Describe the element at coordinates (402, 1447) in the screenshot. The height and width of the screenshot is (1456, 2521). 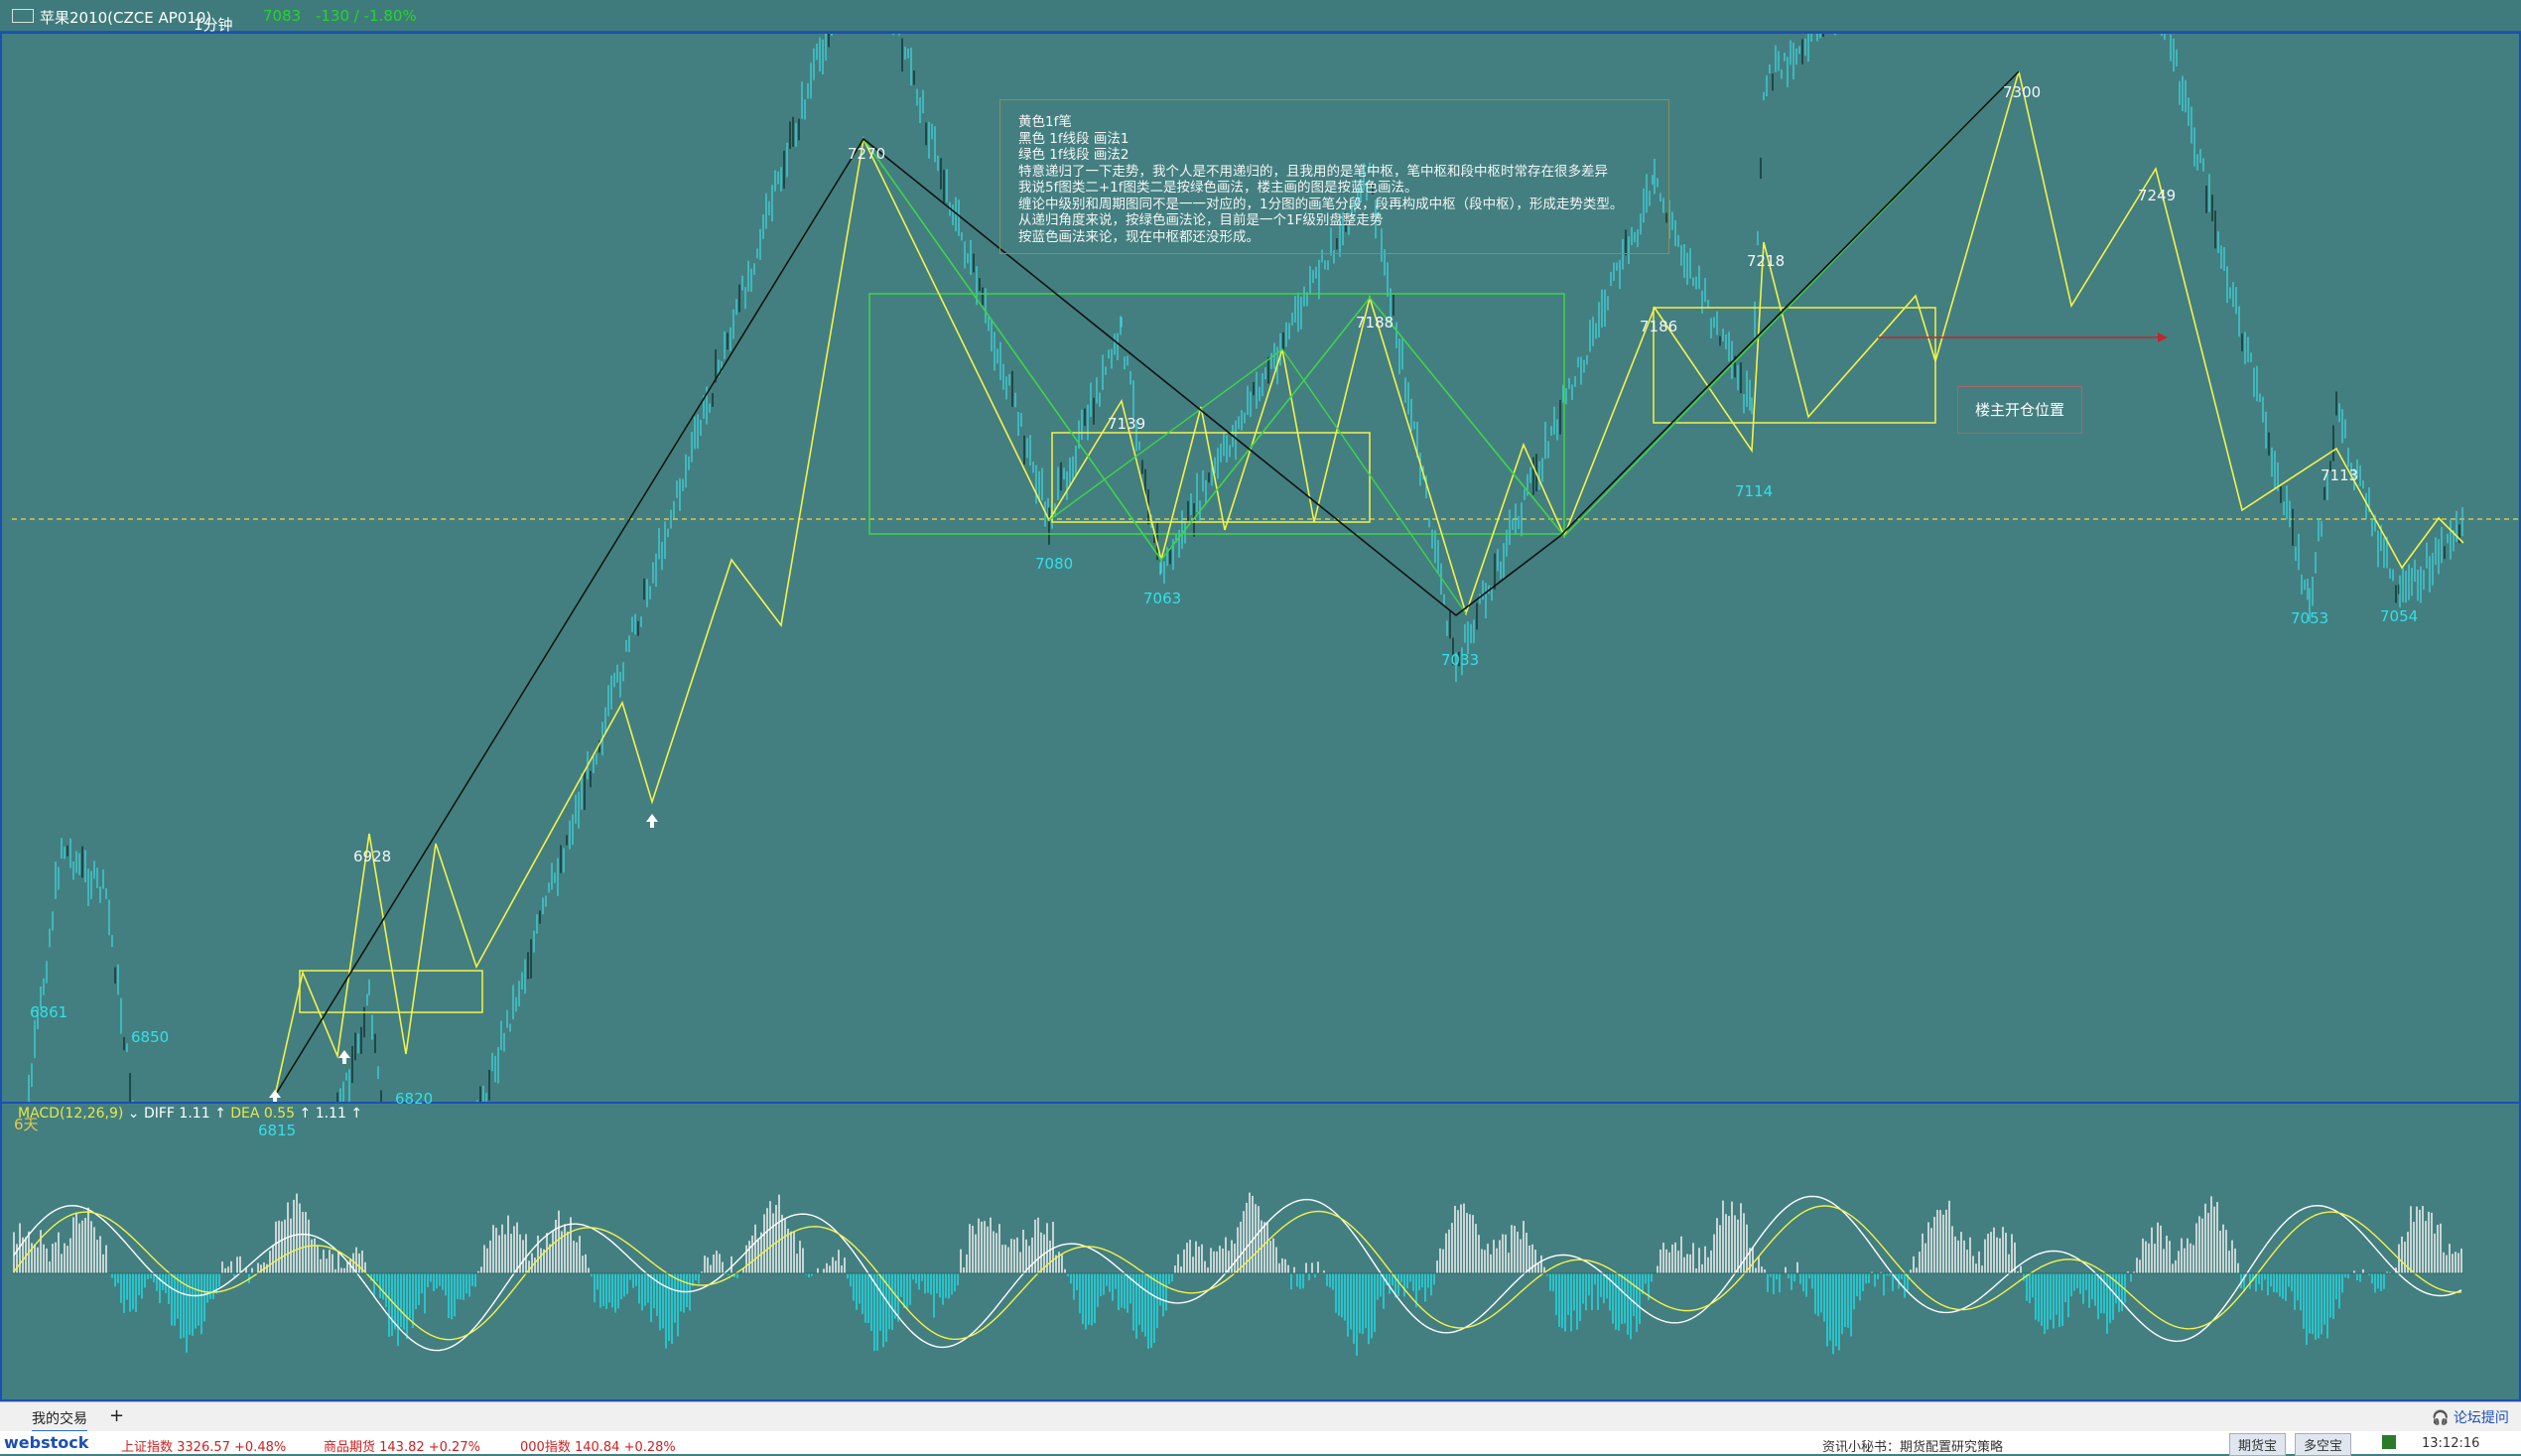
I see `index-ticker: 商品期货 143.82 +0.27%` at that location.